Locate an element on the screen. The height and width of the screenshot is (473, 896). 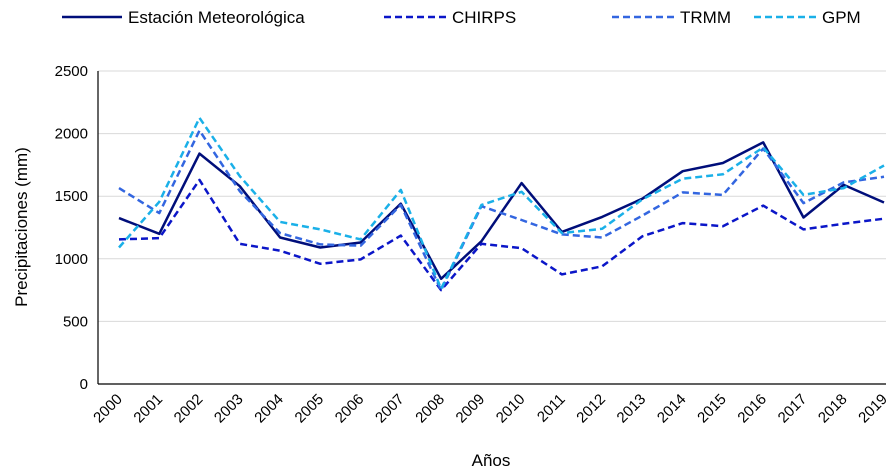
x-tick-label: 2009 is located at coordinates (471, 409).